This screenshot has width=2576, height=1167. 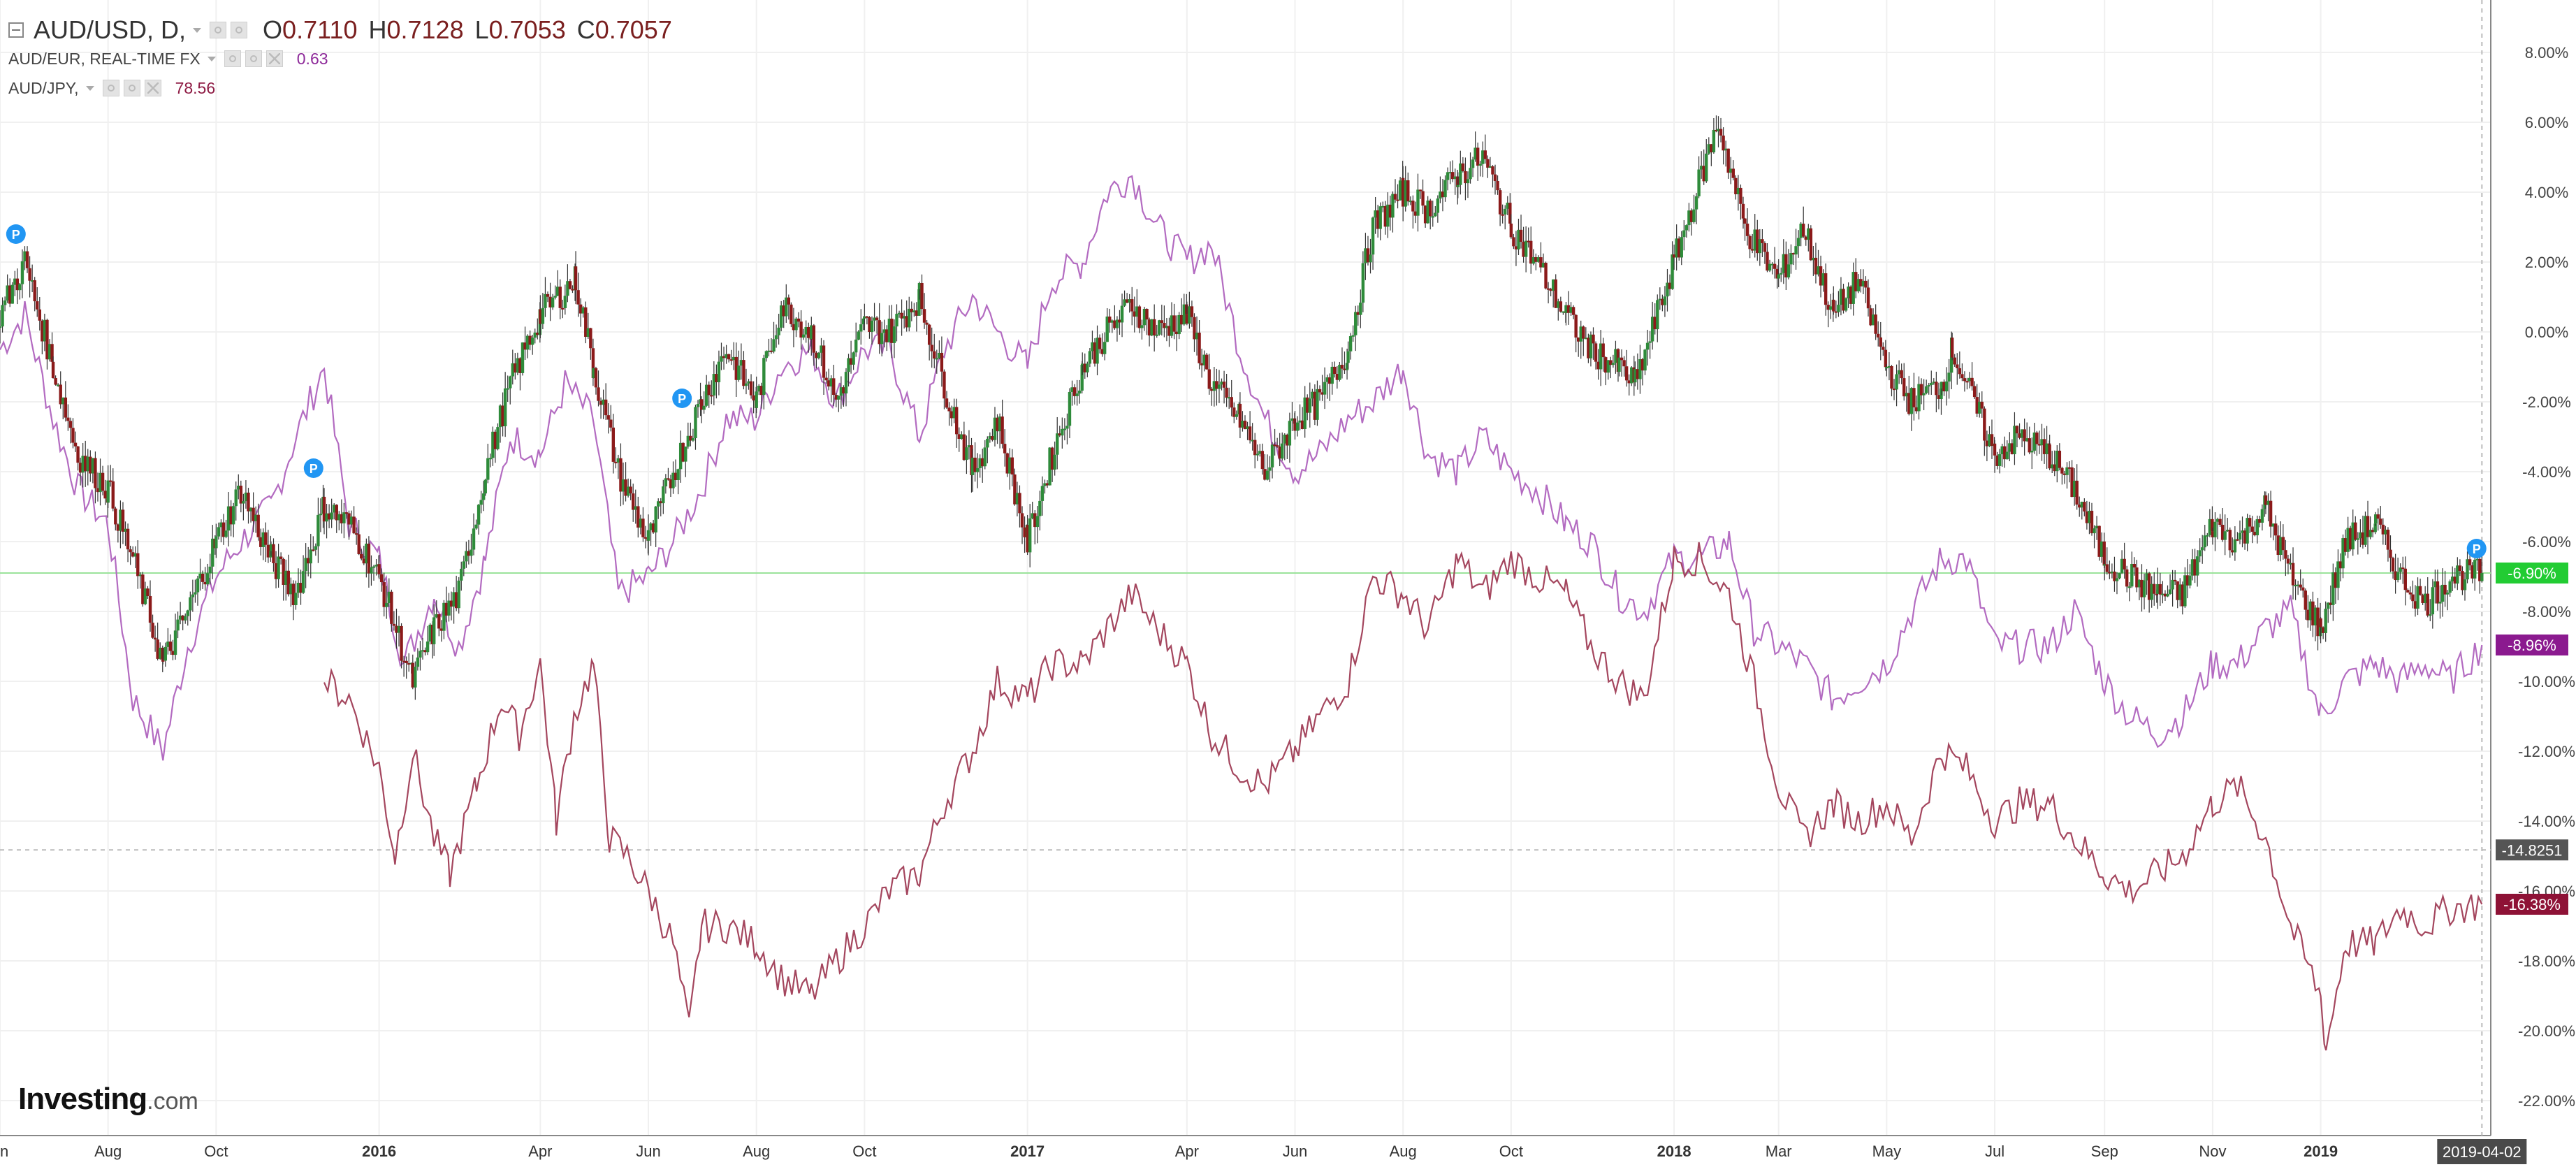 What do you see at coordinates (43, 87) in the screenshot?
I see `audjpy-symbol: AUD/JPY,` at bounding box center [43, 87].